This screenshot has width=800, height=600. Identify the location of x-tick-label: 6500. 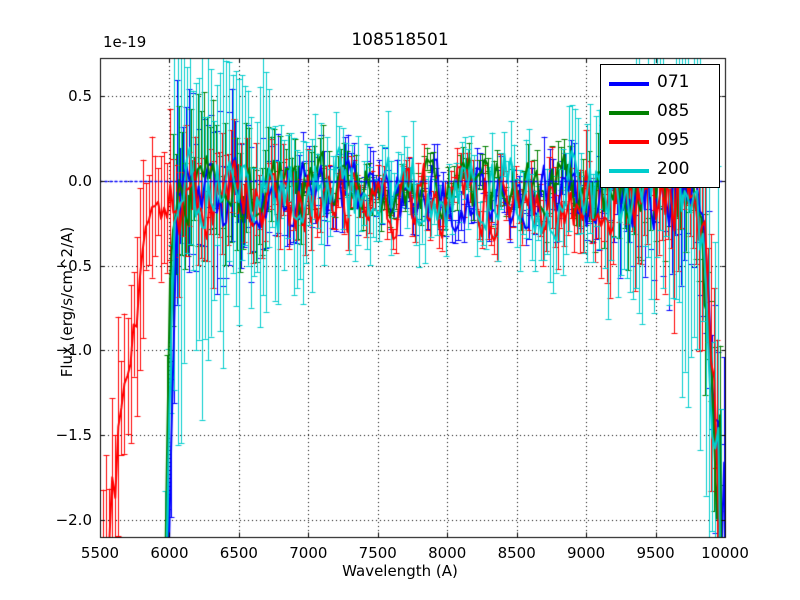
(238, 553).